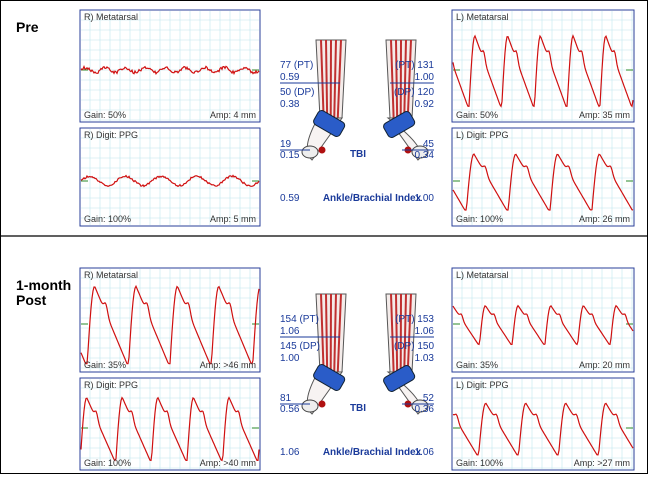  Describe the element at coordinates (425, 77) in the screenshot. I see `pressure-right: 1.00` at that location.